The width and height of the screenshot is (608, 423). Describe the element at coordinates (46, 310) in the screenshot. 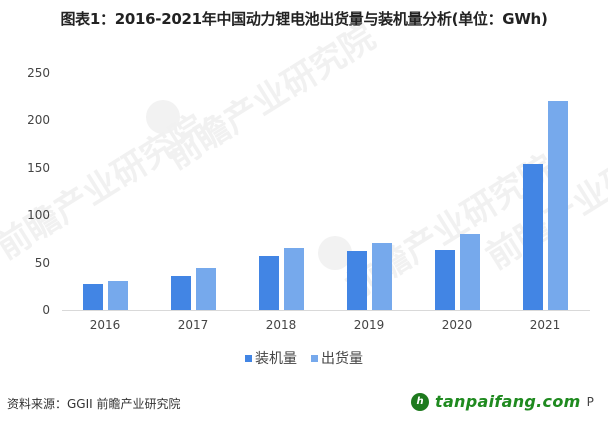

I see `y-tick-label: 0` at that location.